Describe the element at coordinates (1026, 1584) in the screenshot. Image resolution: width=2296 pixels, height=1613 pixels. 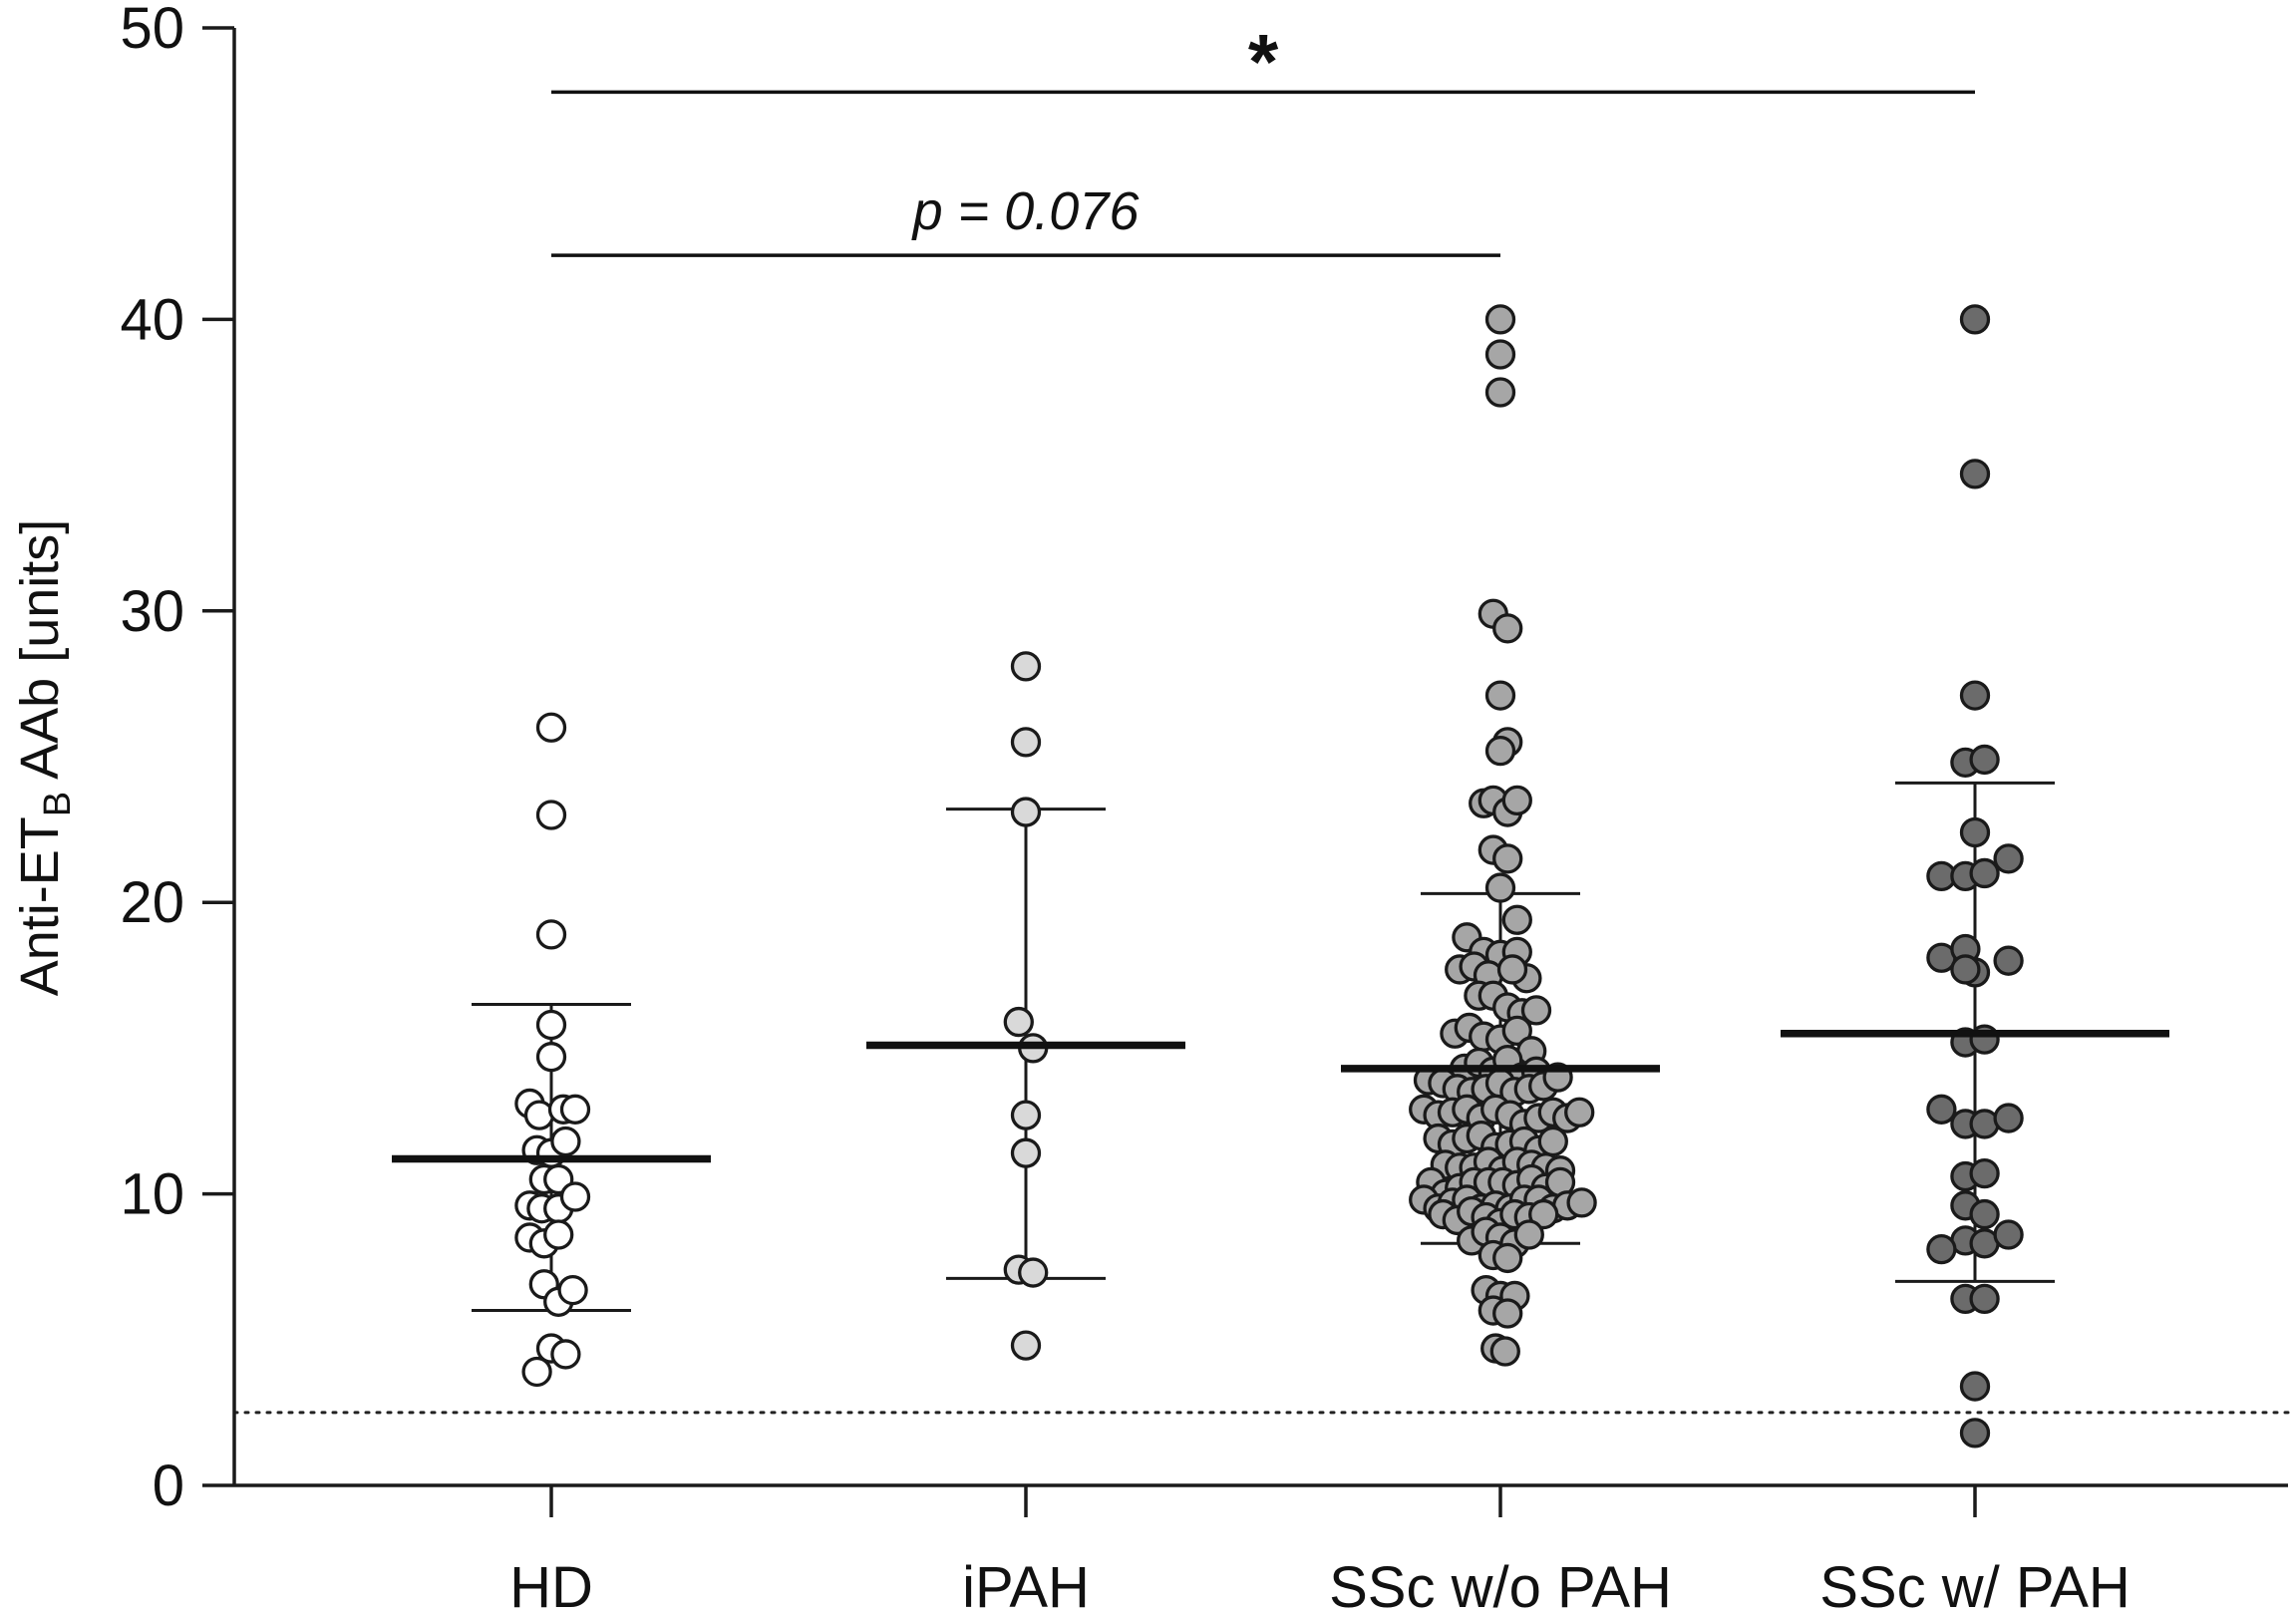
I see `x-category-label: iPAH` at that location.